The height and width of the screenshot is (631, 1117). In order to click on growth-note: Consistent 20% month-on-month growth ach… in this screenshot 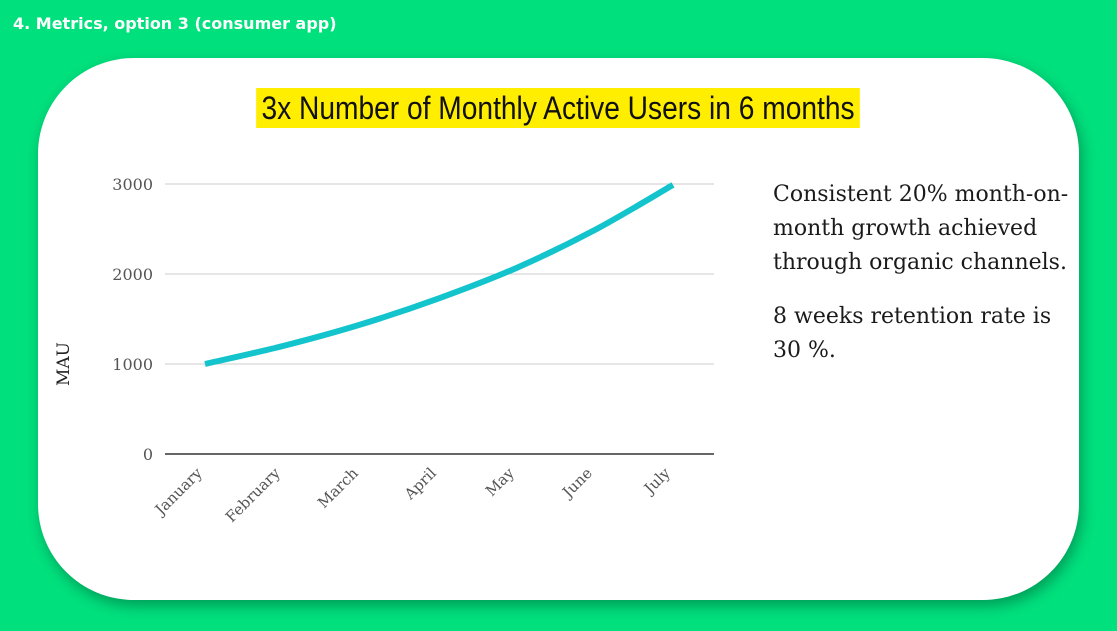, I will do `click(921, 228)`.